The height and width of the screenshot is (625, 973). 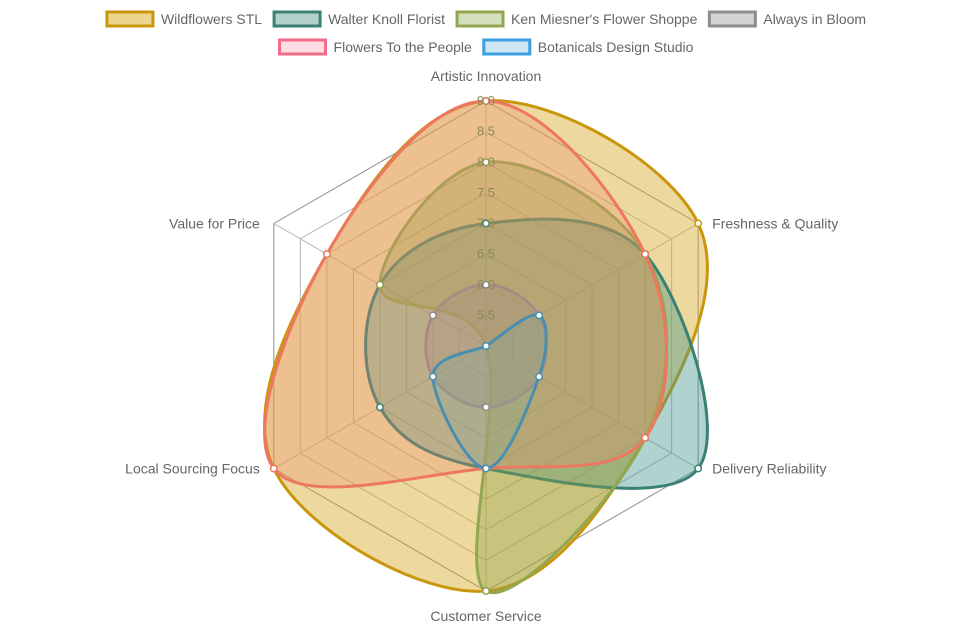 What do you see at coordinates (486, 314) in the screenshot?
I see `tick-label: 5.5` at bounding box center [486, 314].